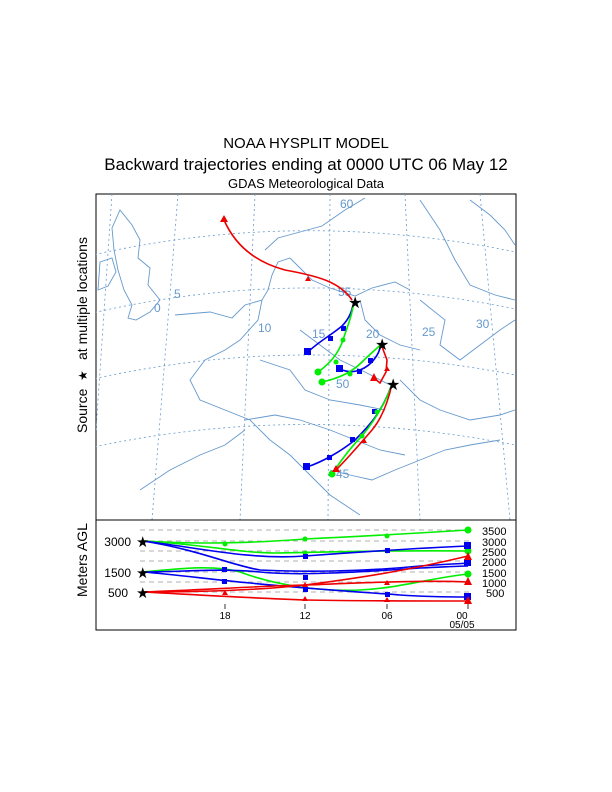  What do you see at coordinates (177, 294) in the screenshot?
I see `lon-label-5: 5` at bounding box center [177, 294].